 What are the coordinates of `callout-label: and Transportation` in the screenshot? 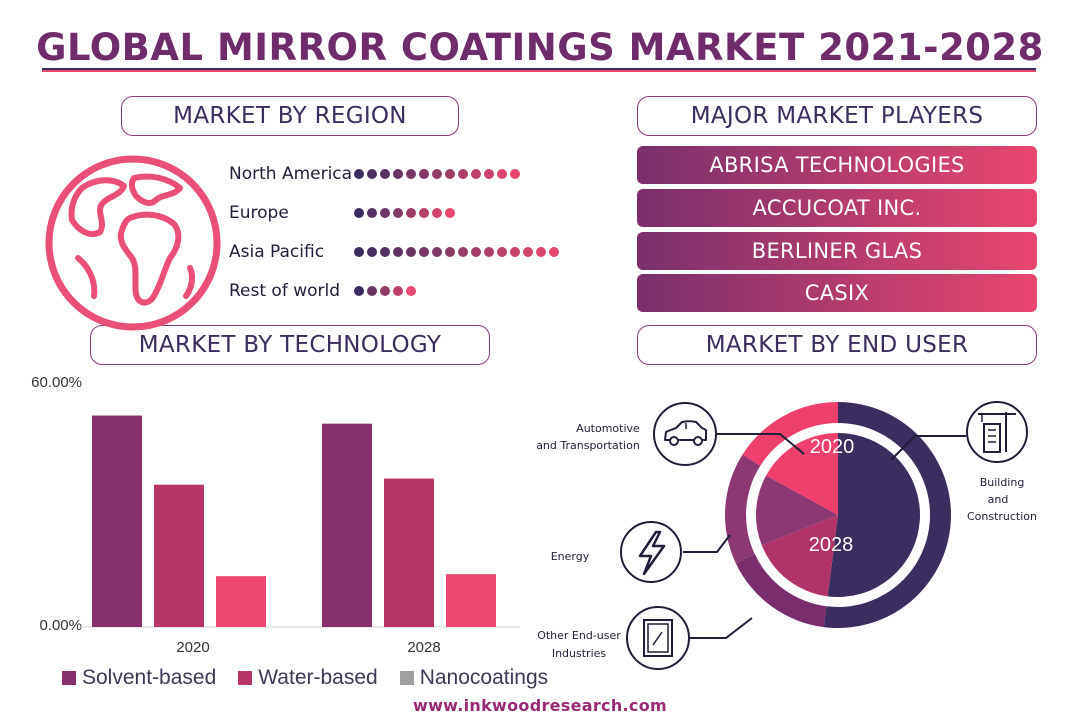 It's located at (588, 445).